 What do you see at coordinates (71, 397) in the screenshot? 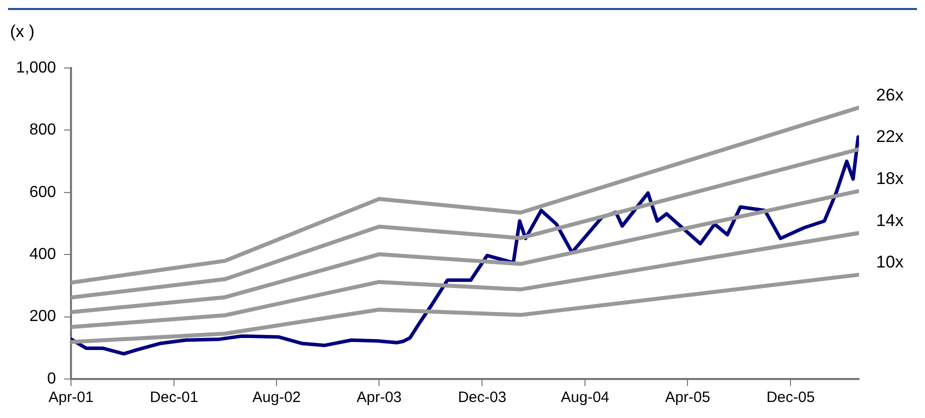
I see `x-tick-label: Apr-01` at bounding box center [71, 397].